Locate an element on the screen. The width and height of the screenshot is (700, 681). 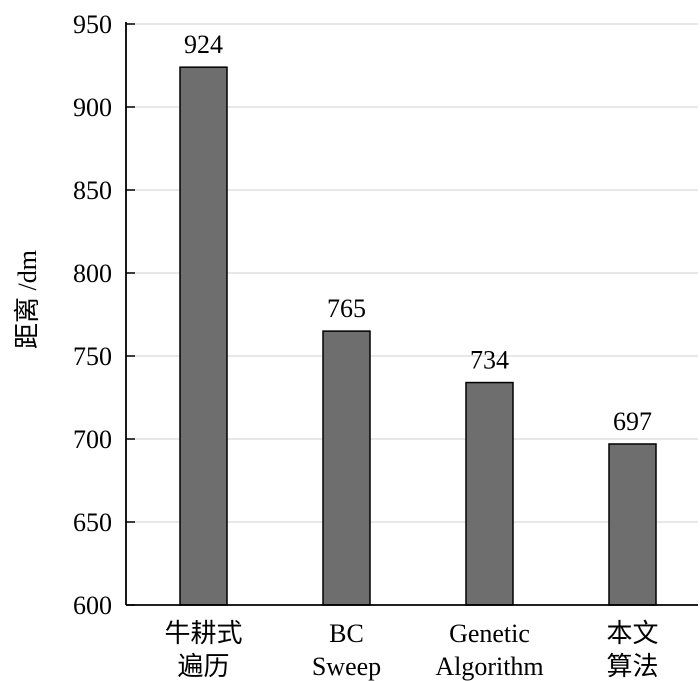
x-category-label: 算法 is located at coordinates (632, 666).